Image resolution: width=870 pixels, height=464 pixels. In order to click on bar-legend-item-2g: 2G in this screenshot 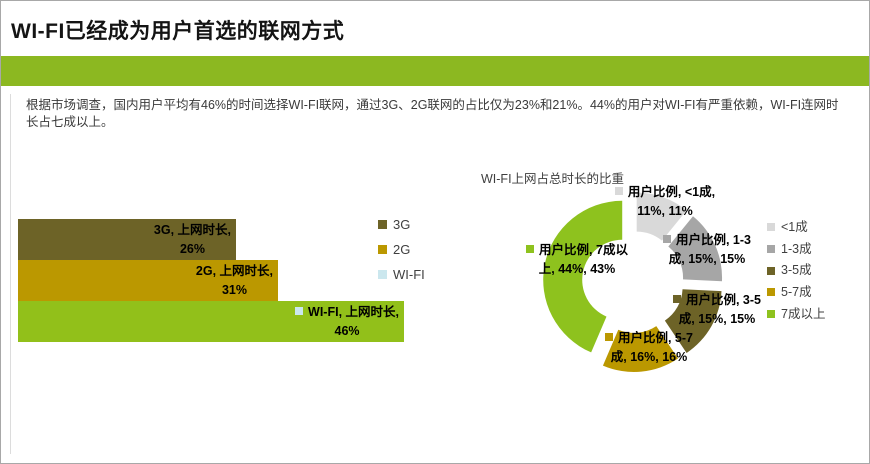, I will do `click(394, 249)`.